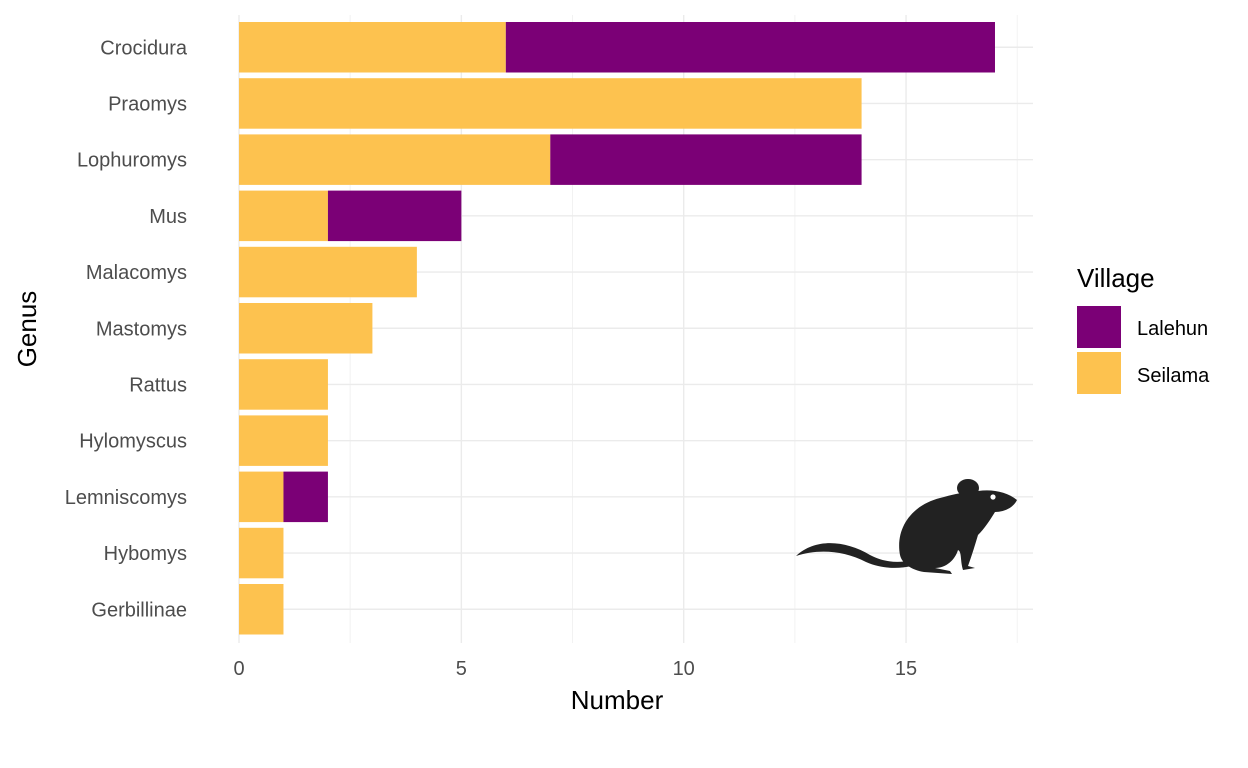  I want to click on y-tick-label: Gerbillinae, so click(139, 610).